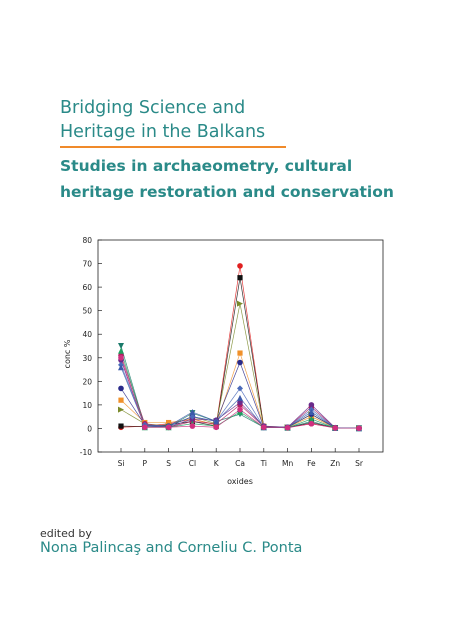  Describe the element at coordinates (240, 481) in the screenshot. I see `x-axis-label: oxides` at that location.